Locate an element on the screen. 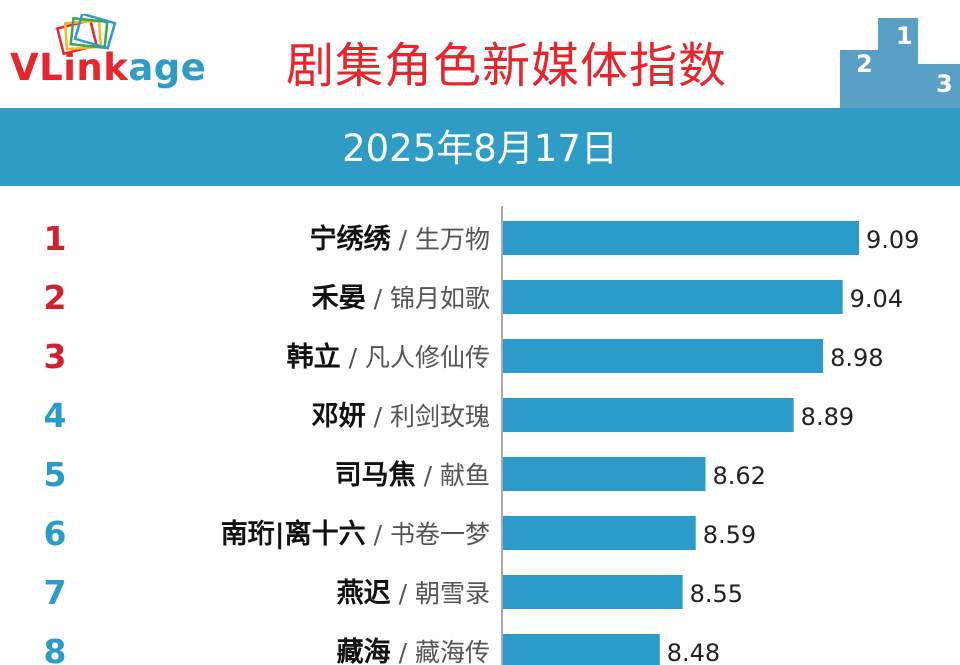  rank-number: 1 is located at coordinates (55, 238).